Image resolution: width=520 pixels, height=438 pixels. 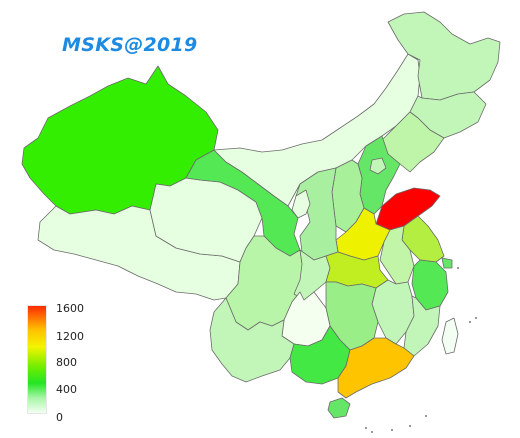 I want to click on region-yunnan, so click(x=252, y=340).